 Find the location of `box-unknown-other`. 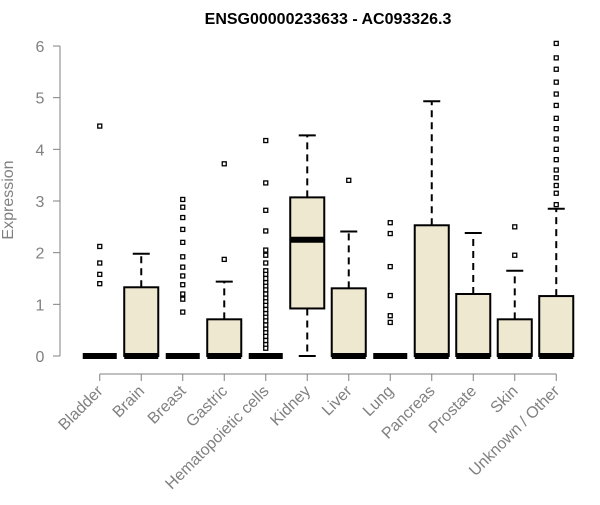

box-unknown-other is located at coordinates (556, 199).